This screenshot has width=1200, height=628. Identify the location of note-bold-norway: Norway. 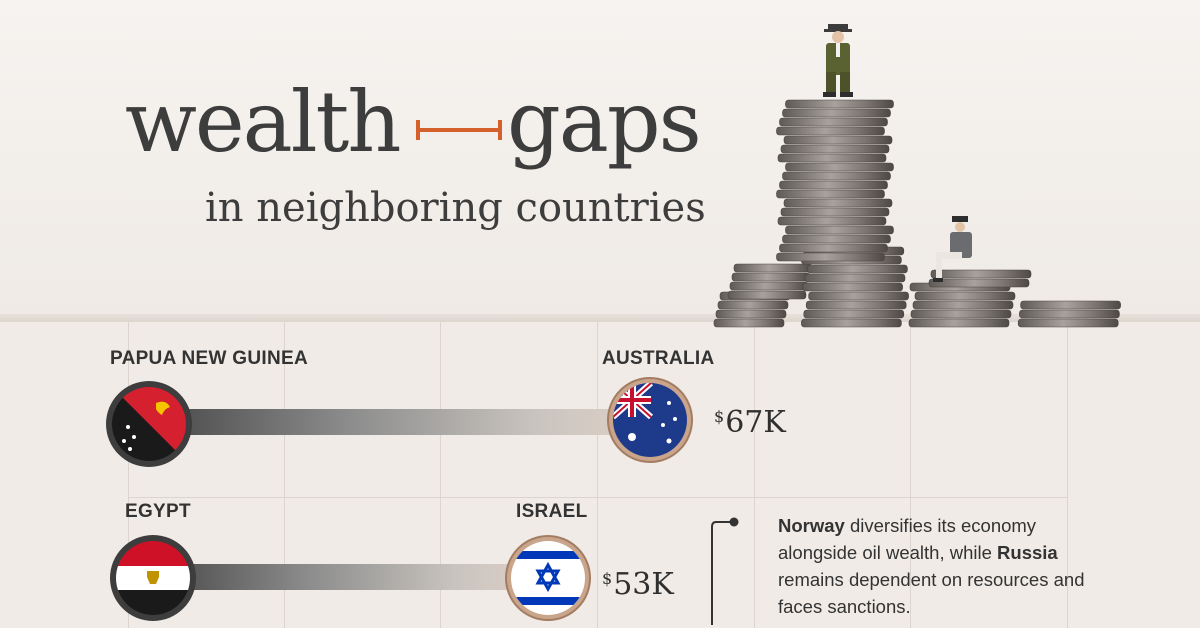
(811, 525).